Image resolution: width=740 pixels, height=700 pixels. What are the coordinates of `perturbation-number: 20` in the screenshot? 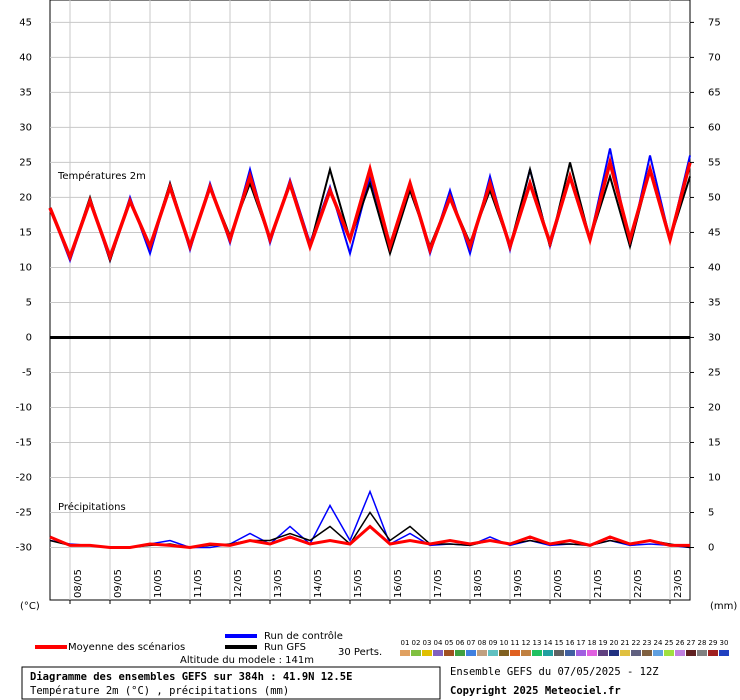 It's located at (614, 643).